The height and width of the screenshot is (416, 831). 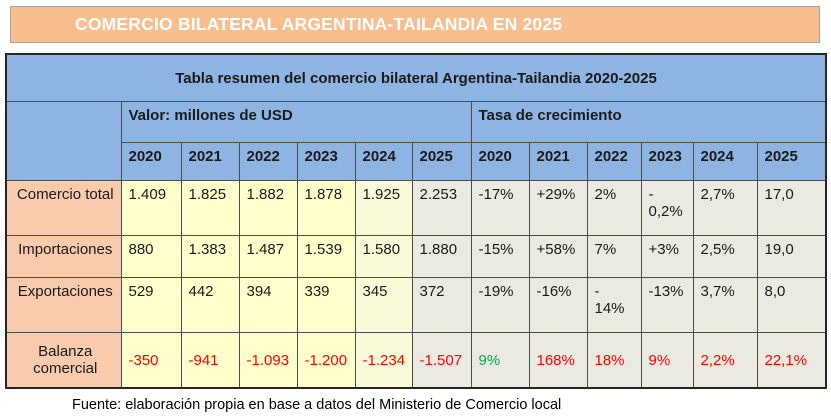 I want to click on value-cell: 1.409, so click(x=151, y=208).